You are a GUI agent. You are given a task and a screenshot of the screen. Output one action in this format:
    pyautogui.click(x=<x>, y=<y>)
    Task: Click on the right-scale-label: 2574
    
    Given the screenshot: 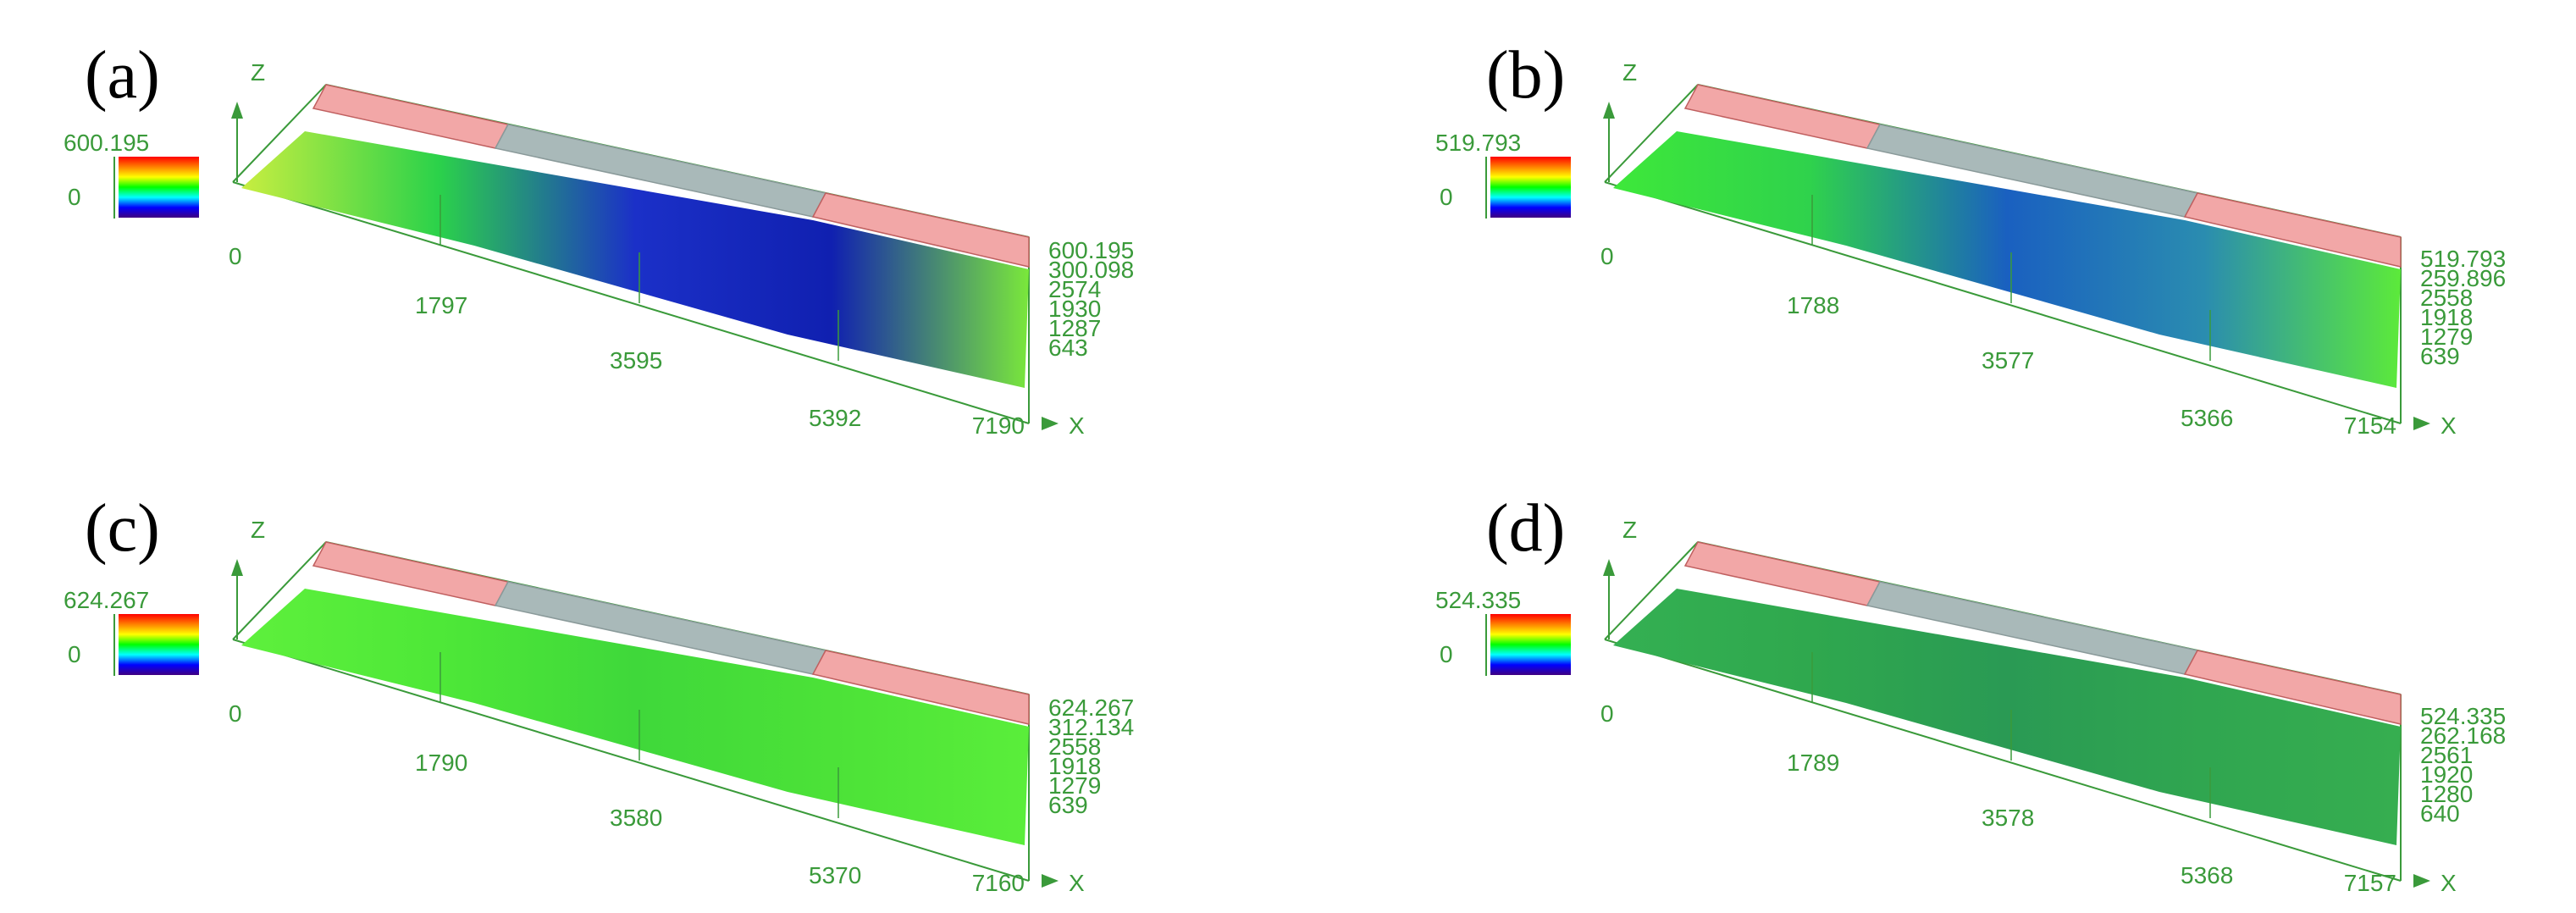 What is the action you would take?
    pyautogui.click(x=1074, y=289)
    